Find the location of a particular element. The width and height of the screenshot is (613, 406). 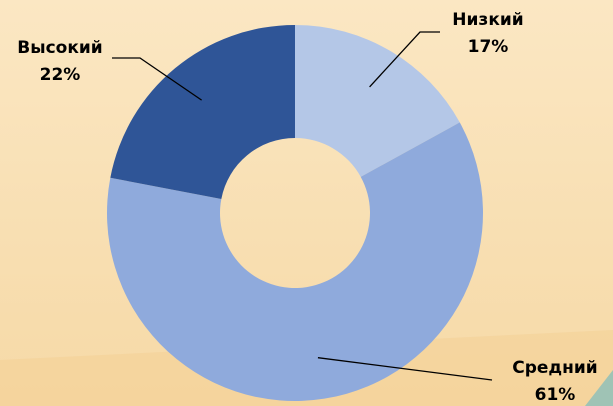

value-label: 17% is located at coordinates (488, 47).